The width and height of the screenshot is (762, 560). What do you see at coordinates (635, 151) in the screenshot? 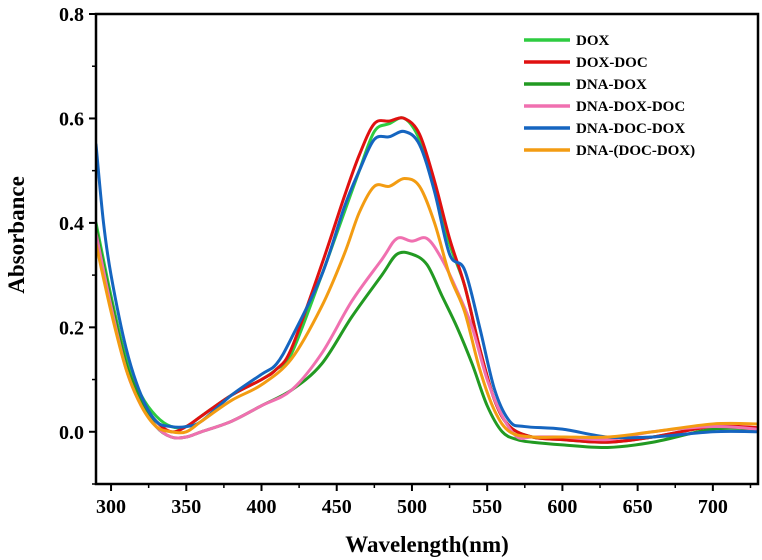
I see `legend-label: DNA-(DOC-DOX)` at bounding box center [635, 151].